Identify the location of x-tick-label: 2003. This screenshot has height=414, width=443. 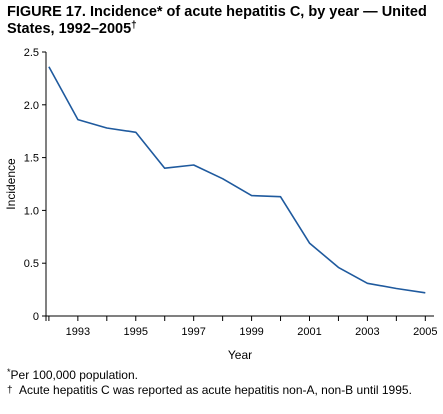
(367, 332).